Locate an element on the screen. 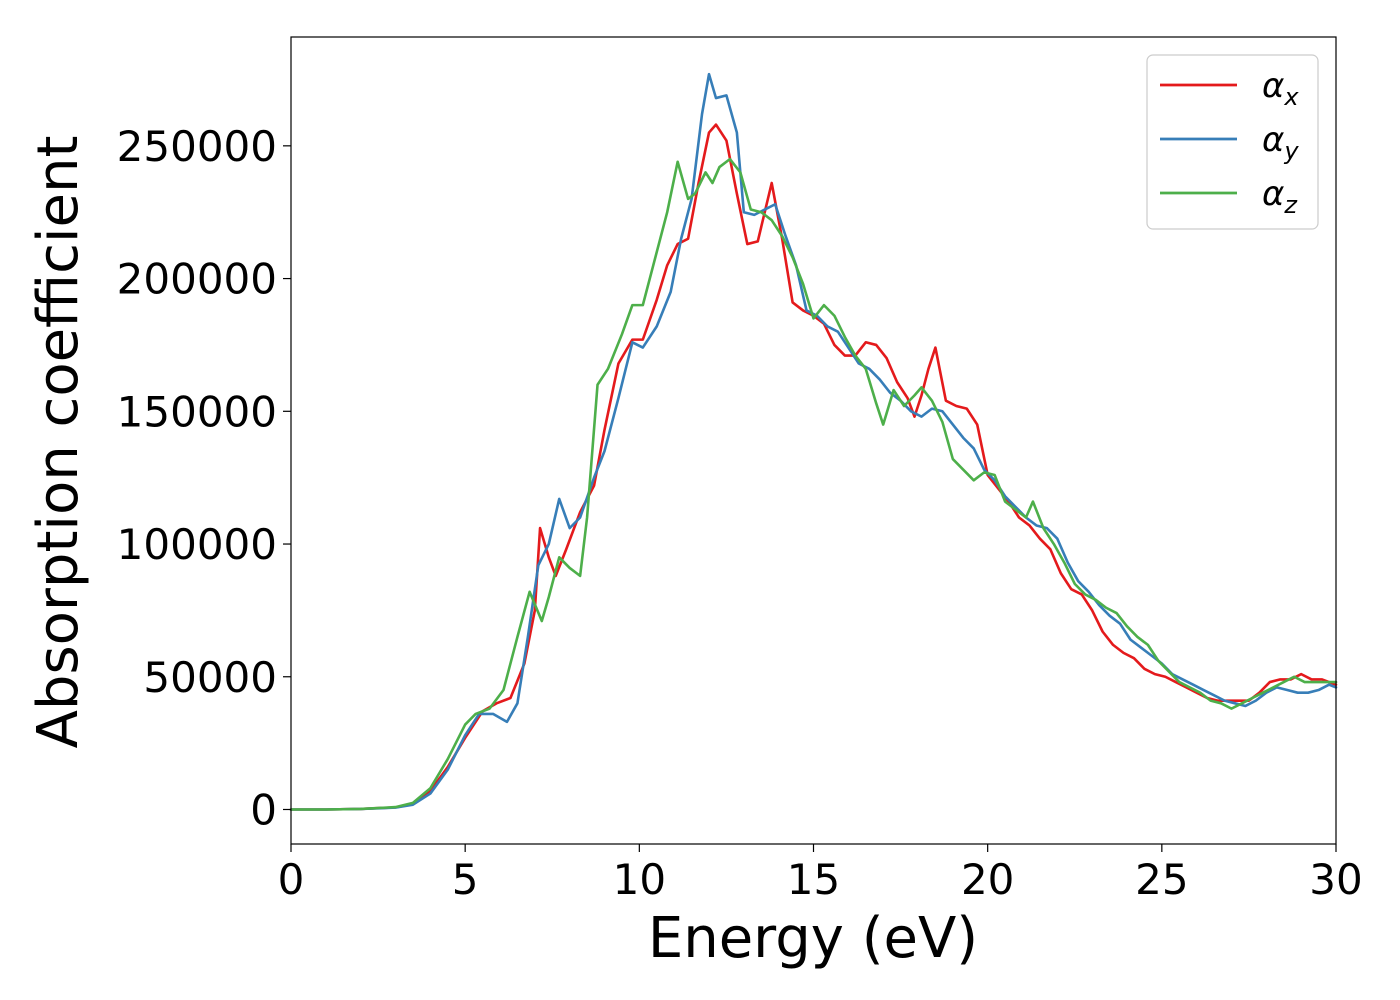 This screenshot has width=1400, height=1000. legend-box is located at coordinates (1232, 142).